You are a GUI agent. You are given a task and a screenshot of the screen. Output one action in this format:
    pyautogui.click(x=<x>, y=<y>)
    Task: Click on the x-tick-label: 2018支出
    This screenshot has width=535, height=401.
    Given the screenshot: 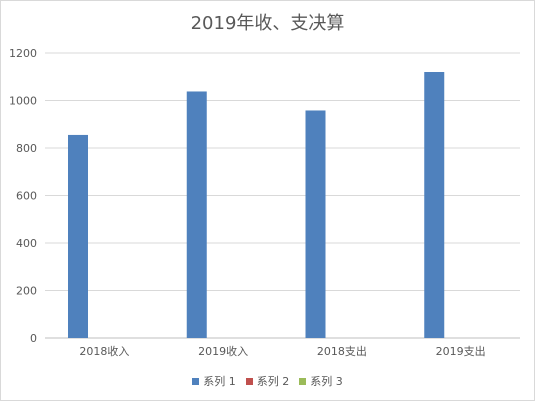 What is the action you would take?
    pyautogui.click(x=342, y=351)
    